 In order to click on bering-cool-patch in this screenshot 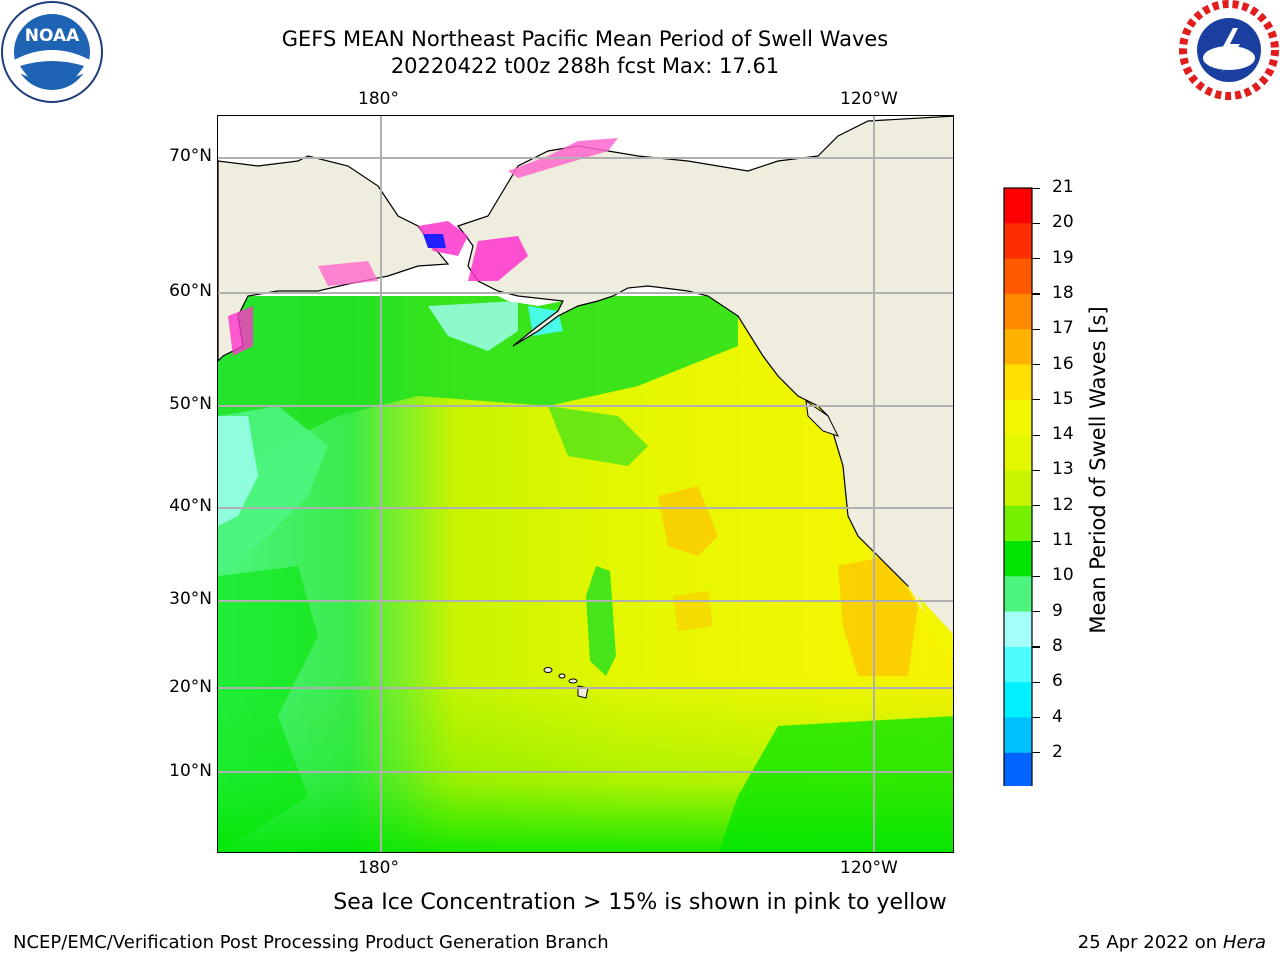, I will do `click(473, 326)`.